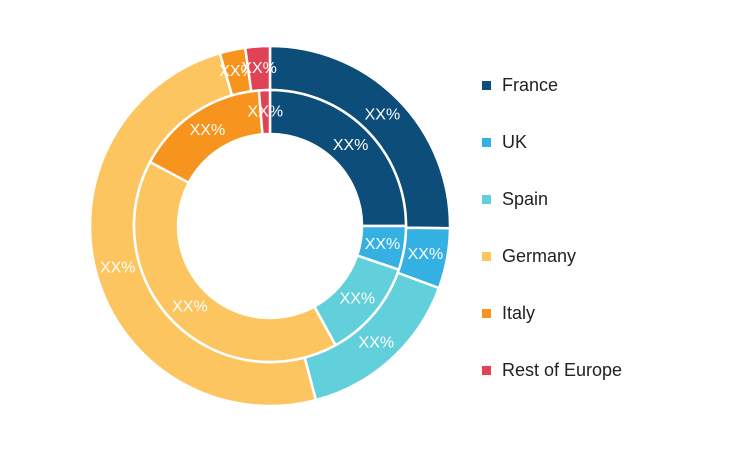 The image size is (750, 450). Describe the element at coordinates (237, 71) in the screenshot. I see `outer-label-italy: XX%` at that location.